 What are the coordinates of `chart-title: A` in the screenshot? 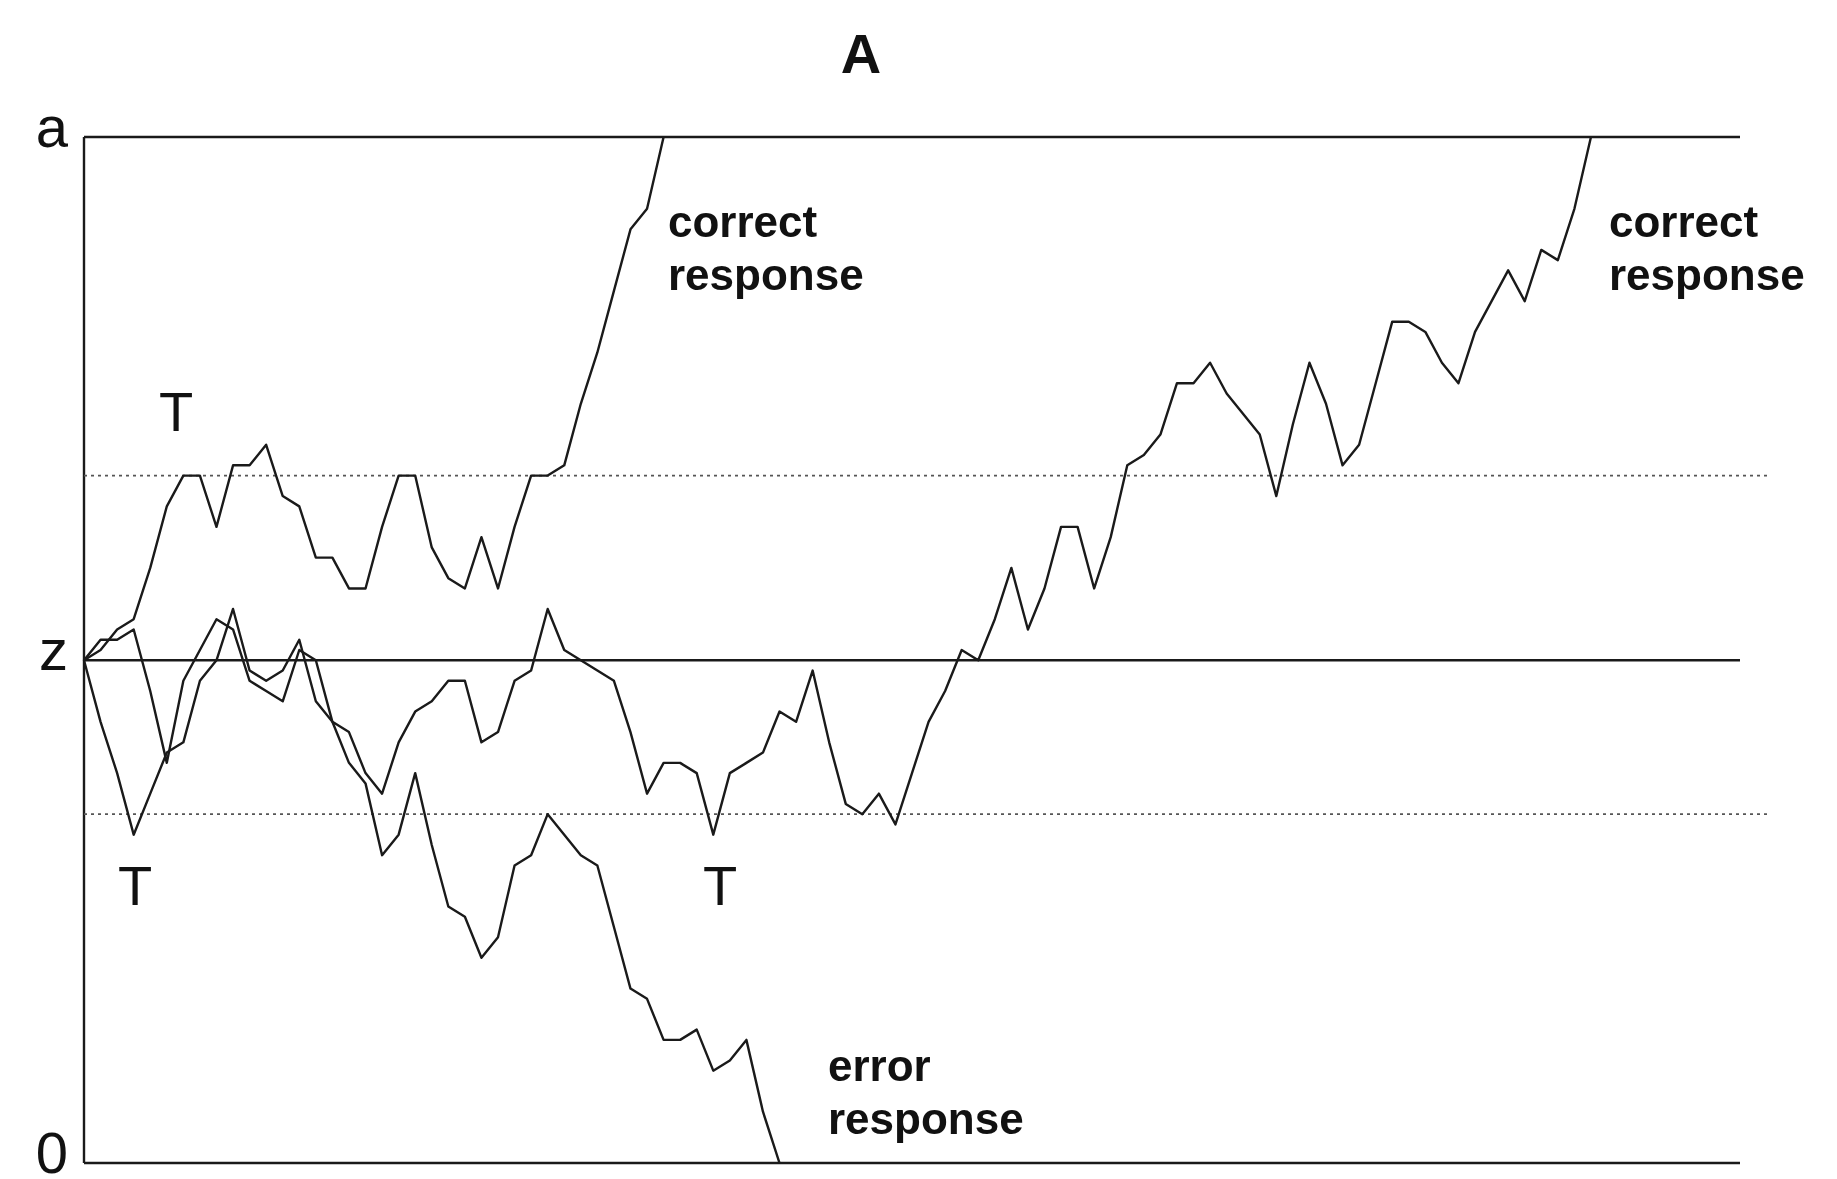 It's located at (861, 54).